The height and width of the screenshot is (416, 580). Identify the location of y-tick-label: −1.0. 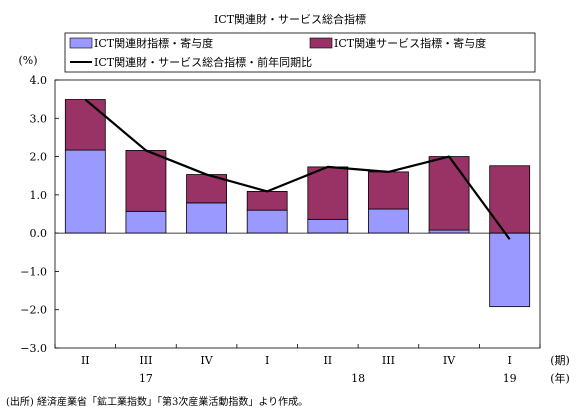
(33, 271).